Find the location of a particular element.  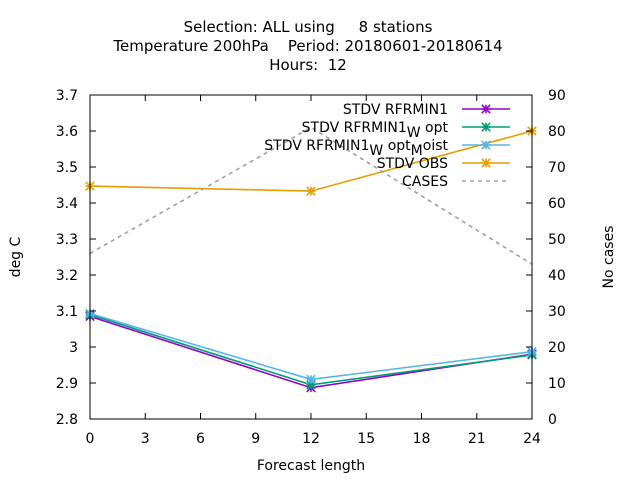

y2-axis-label: No cases is located at coordinates (609, 257).